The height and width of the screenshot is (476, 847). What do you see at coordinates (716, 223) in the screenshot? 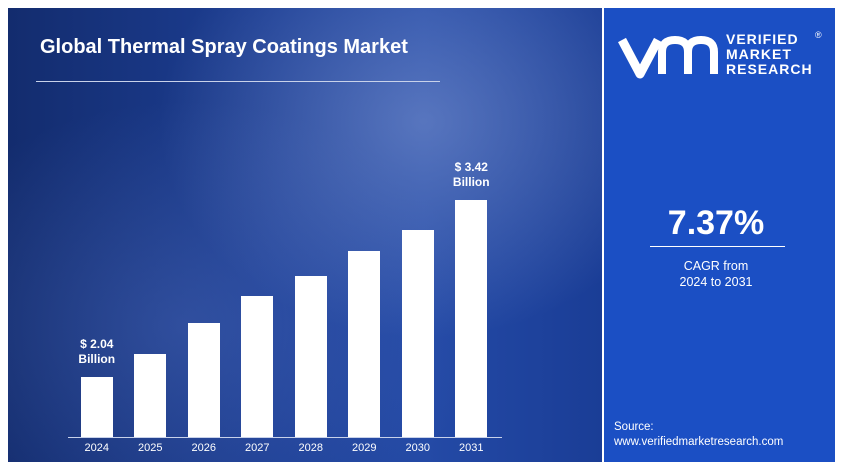
I see `cagr-value: 7.37%` at bounding box center [716, 223].